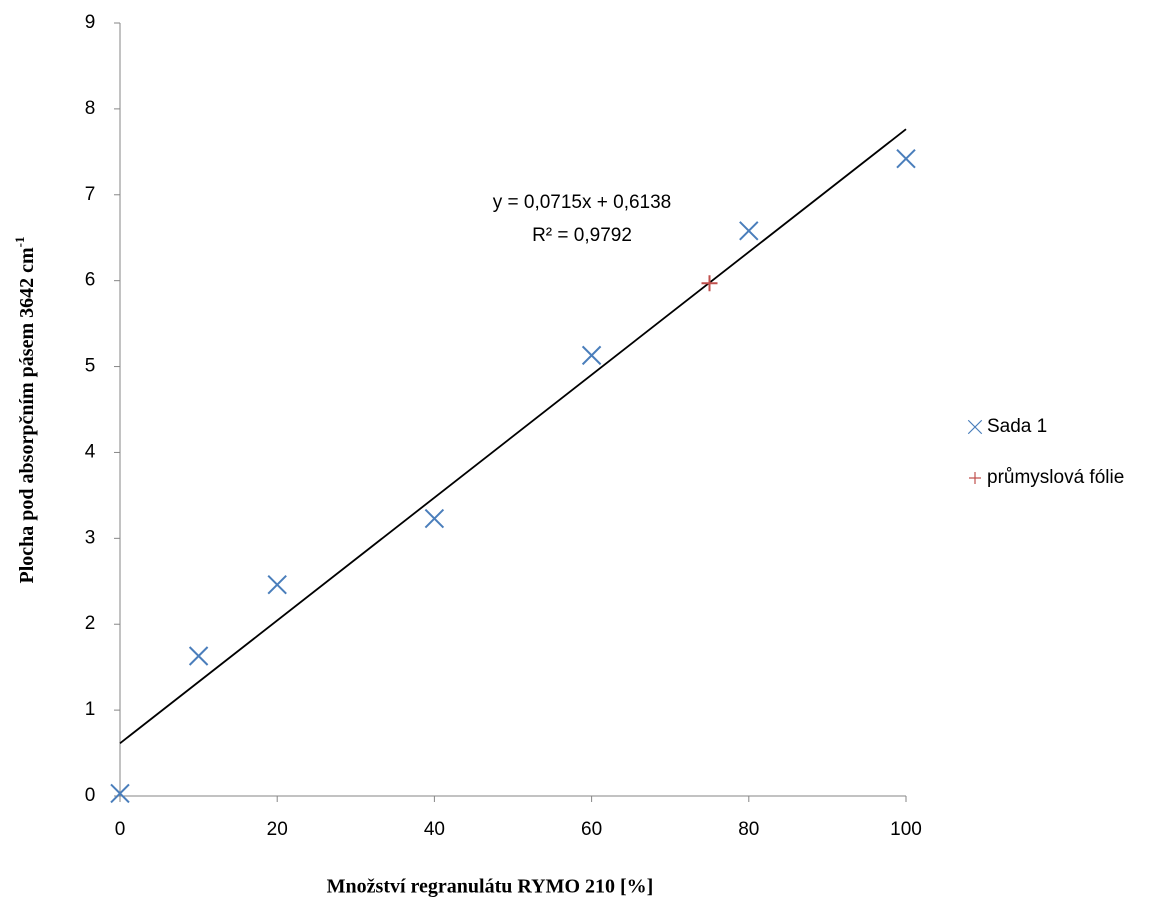 The image size is (1169, 908). I want to click on y-tick-label: 3, so click(90, 537).